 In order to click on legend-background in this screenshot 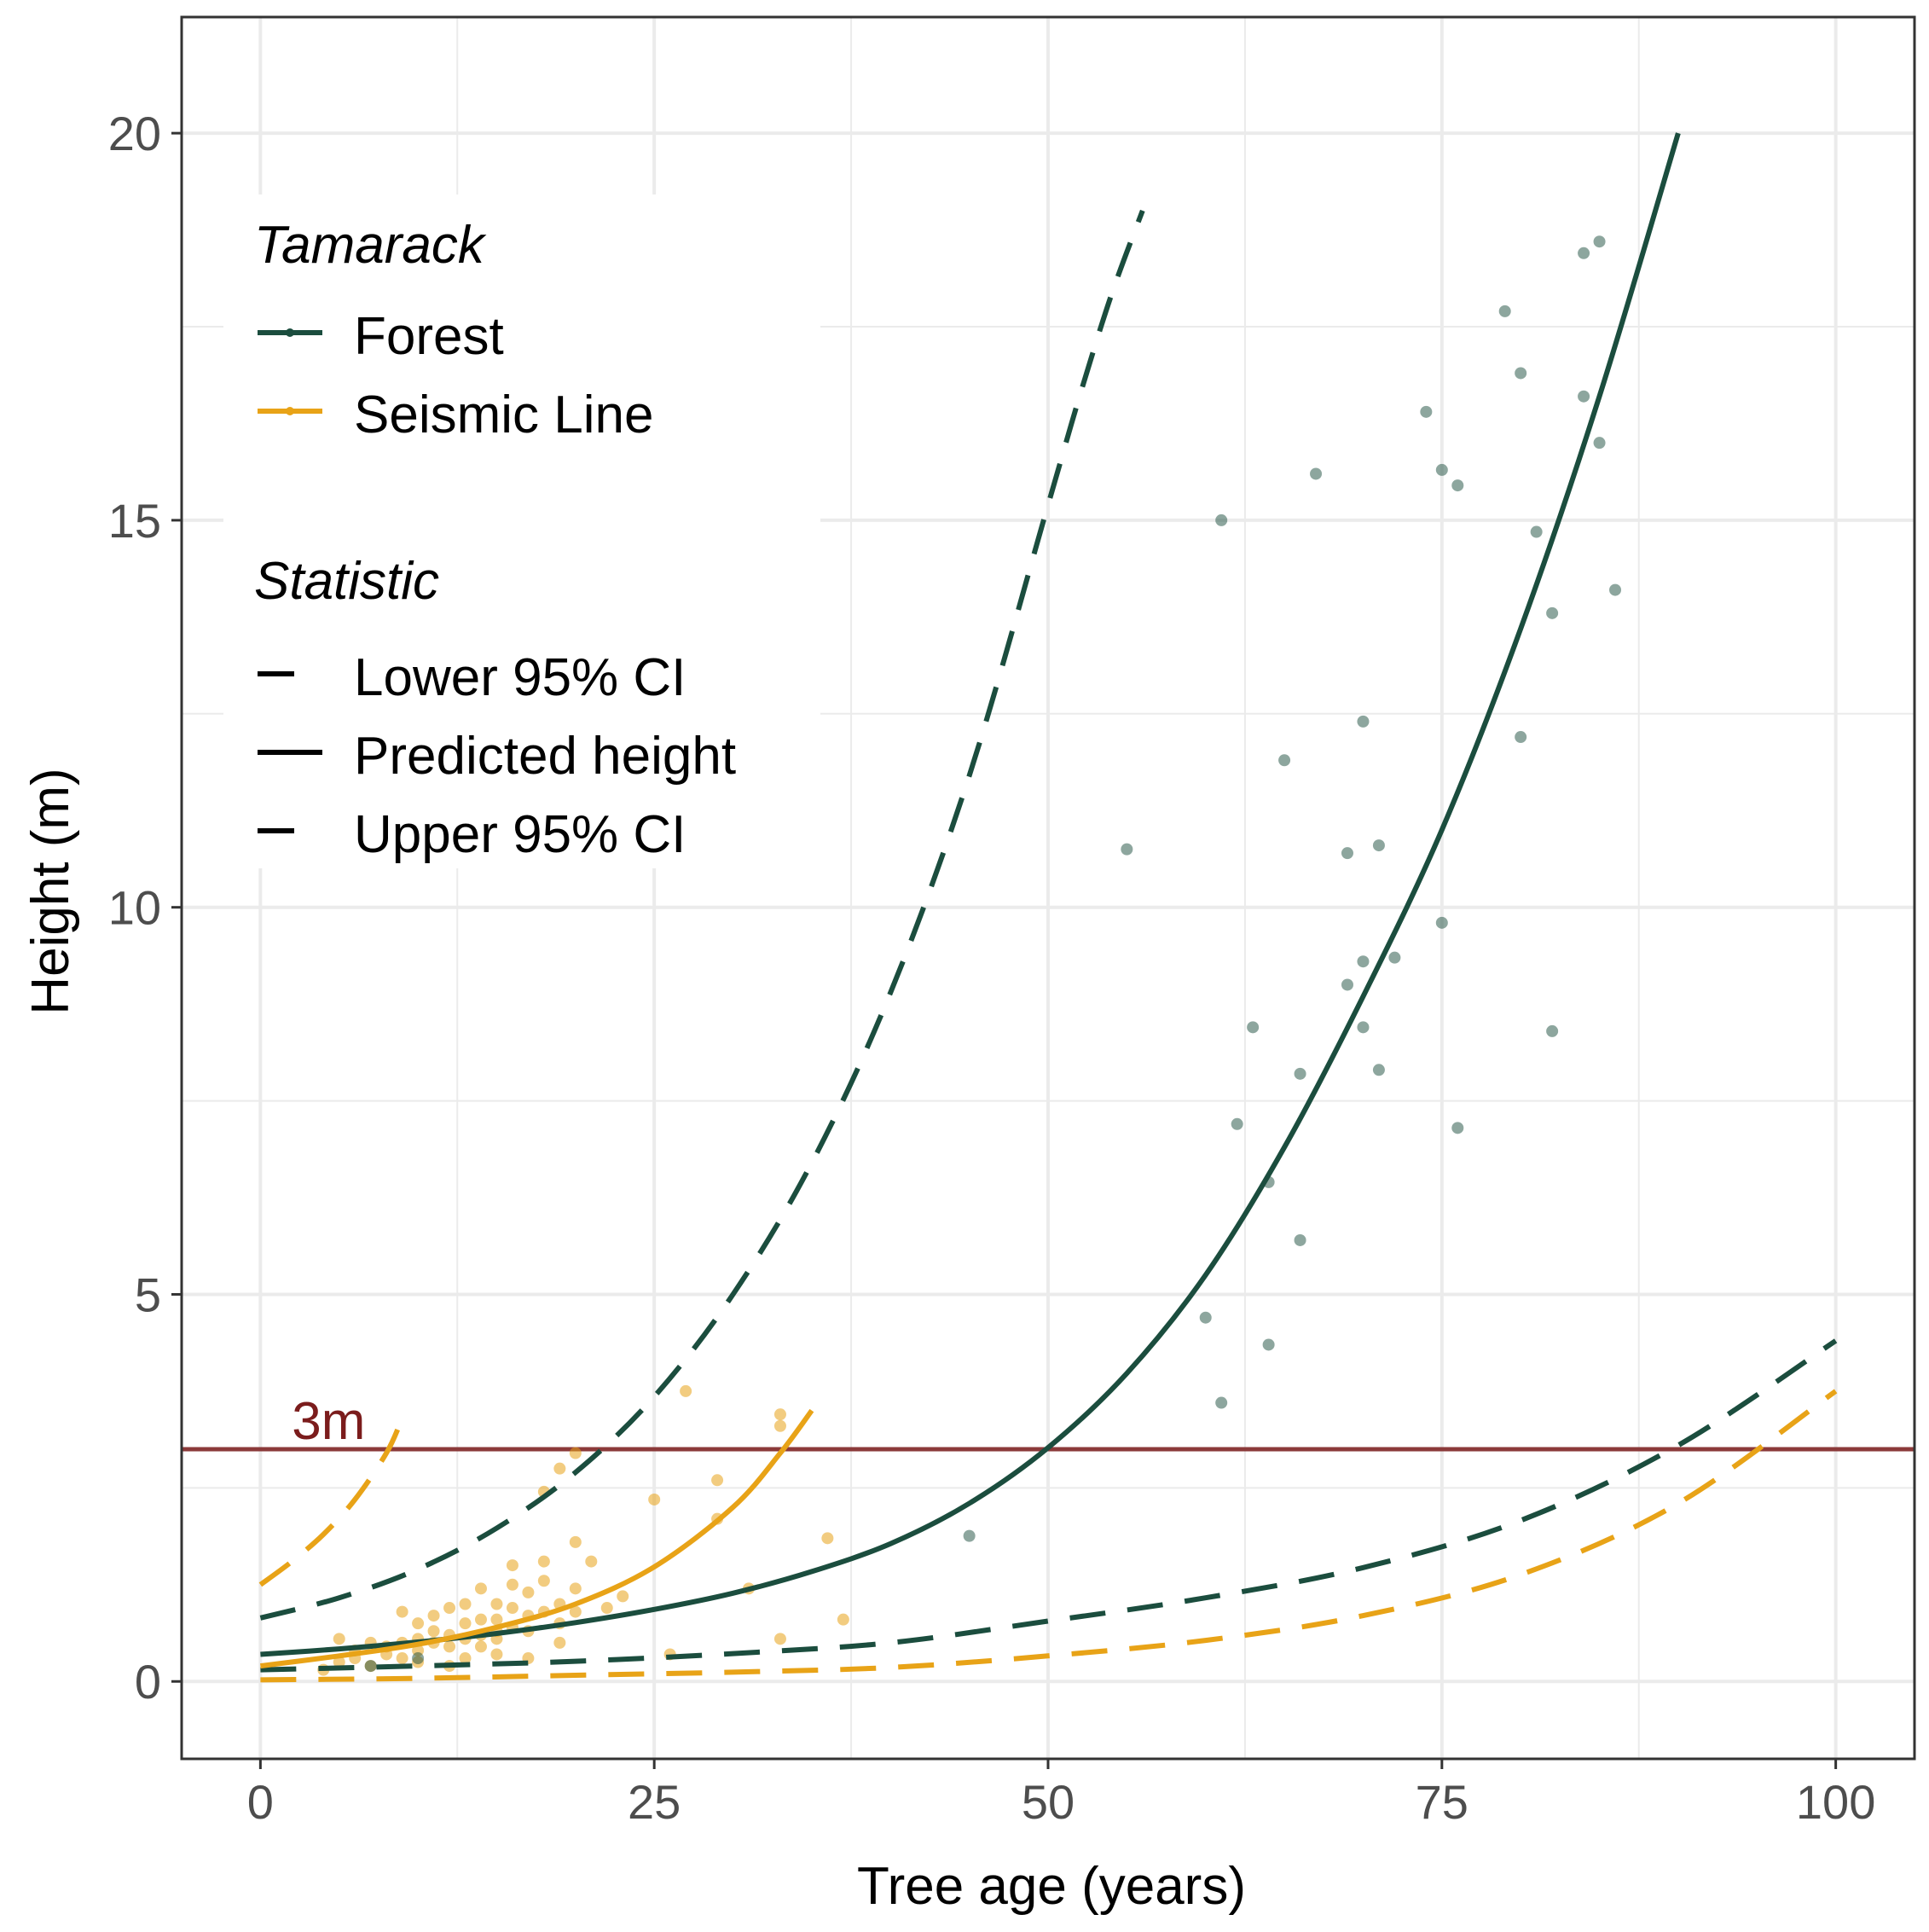, I will do `click(521, 531)`.